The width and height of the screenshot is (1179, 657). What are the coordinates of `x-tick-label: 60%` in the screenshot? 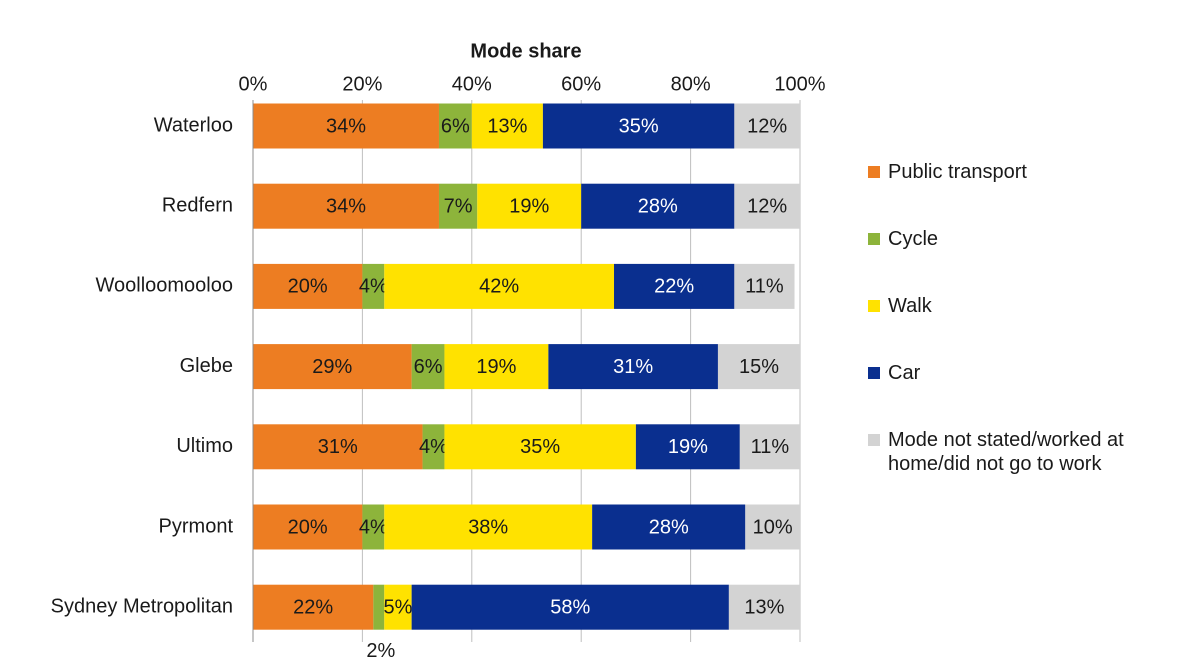 It's located at (581, 84).